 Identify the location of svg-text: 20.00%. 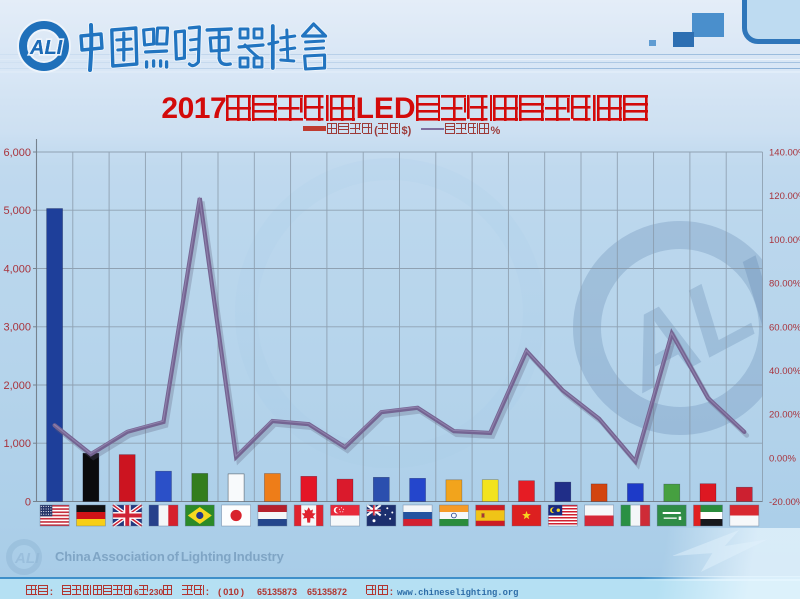
(784, 415).